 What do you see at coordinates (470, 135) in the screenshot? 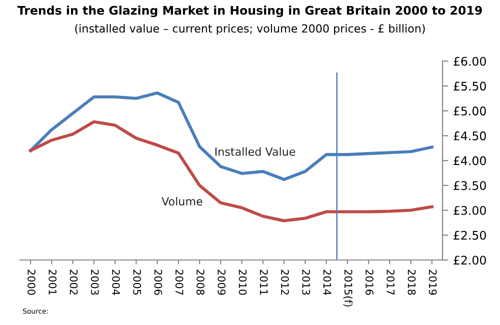
I see `y-tick-label: £4.50` at bounding box center [470, 135].